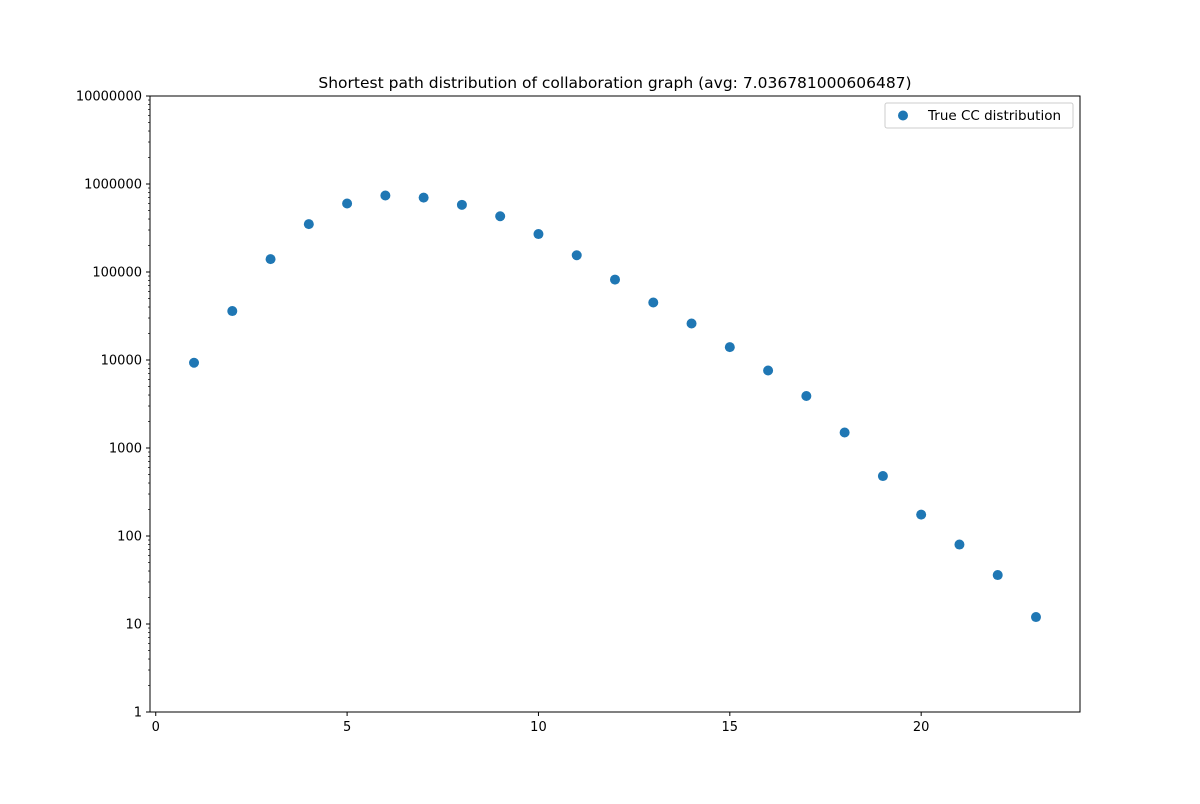 The image size is (1200, 804). Describe the element at coordinates (347, 727) in the screenshot. I see `x-tick-label: 5` at that location.